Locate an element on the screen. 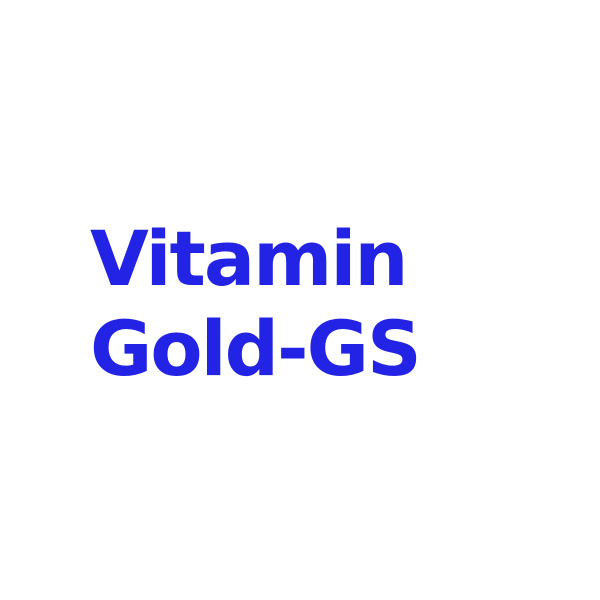 The width and height of the screenshot is (600, 600). title-line-1: Vitamin is located at coordinates (249, 258).